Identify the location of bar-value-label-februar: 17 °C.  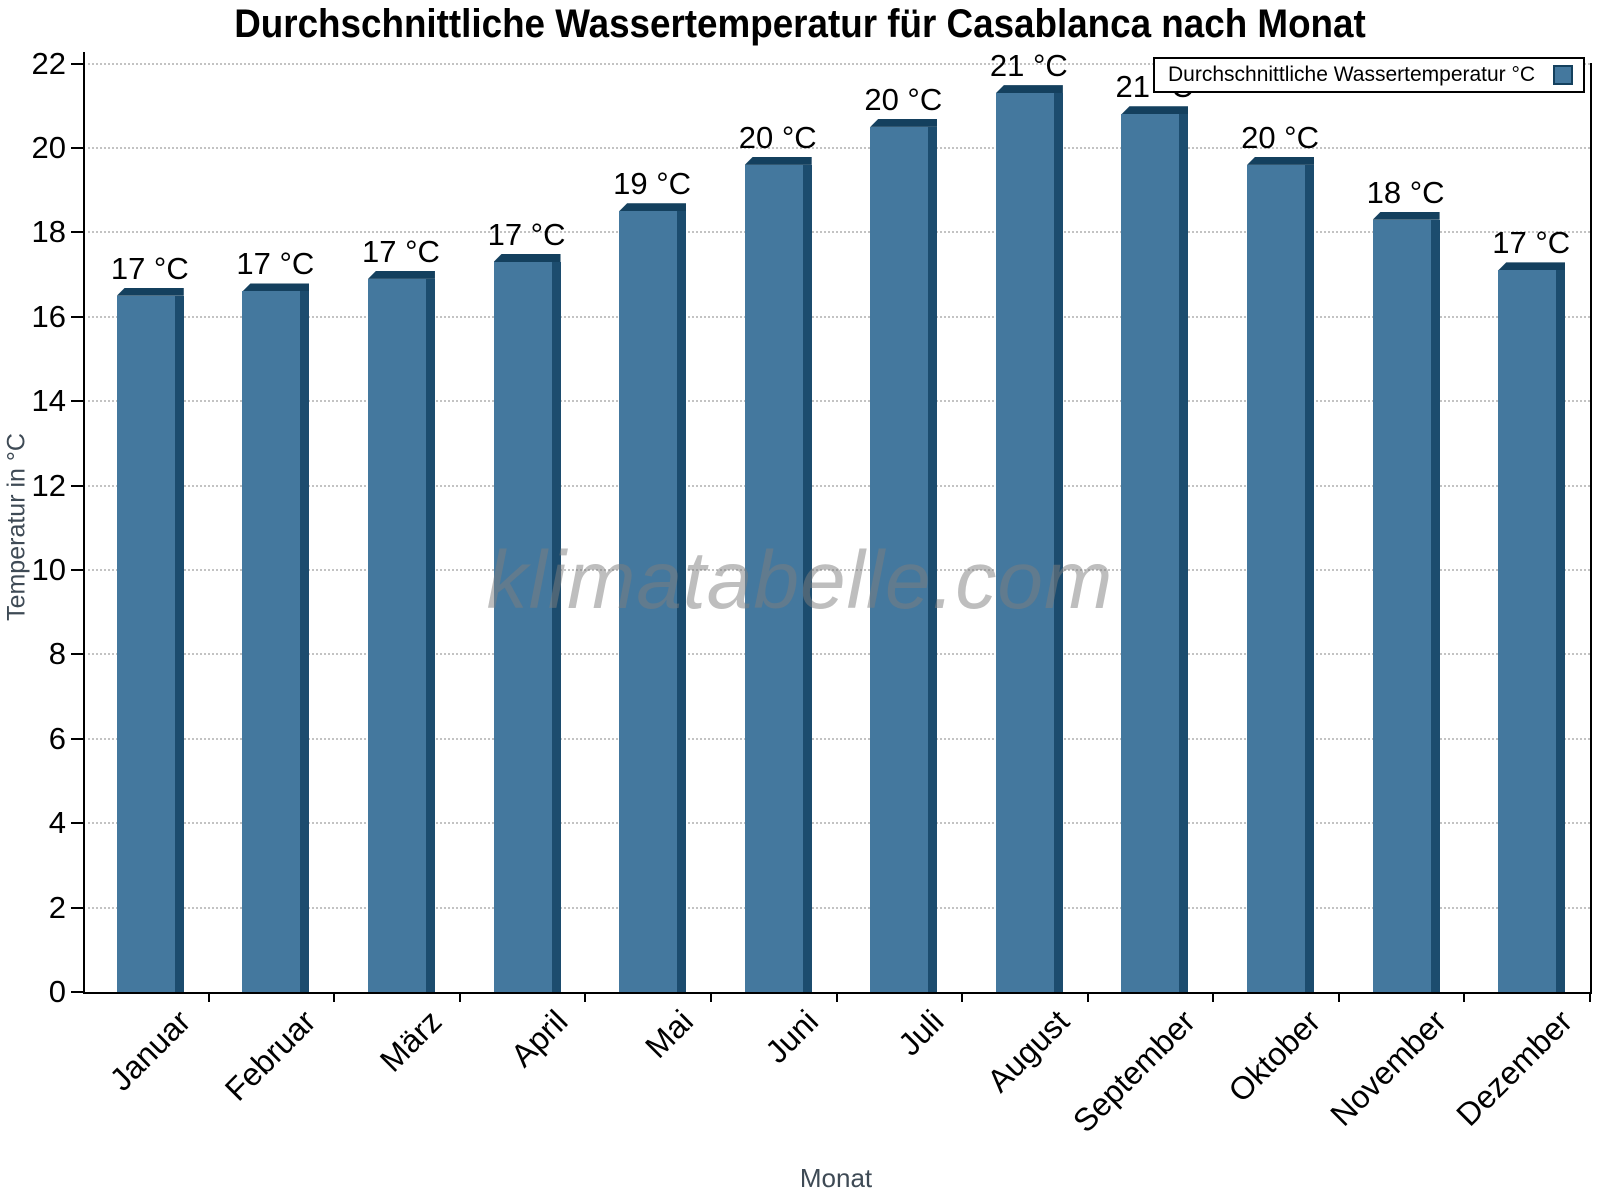
(275, 264).